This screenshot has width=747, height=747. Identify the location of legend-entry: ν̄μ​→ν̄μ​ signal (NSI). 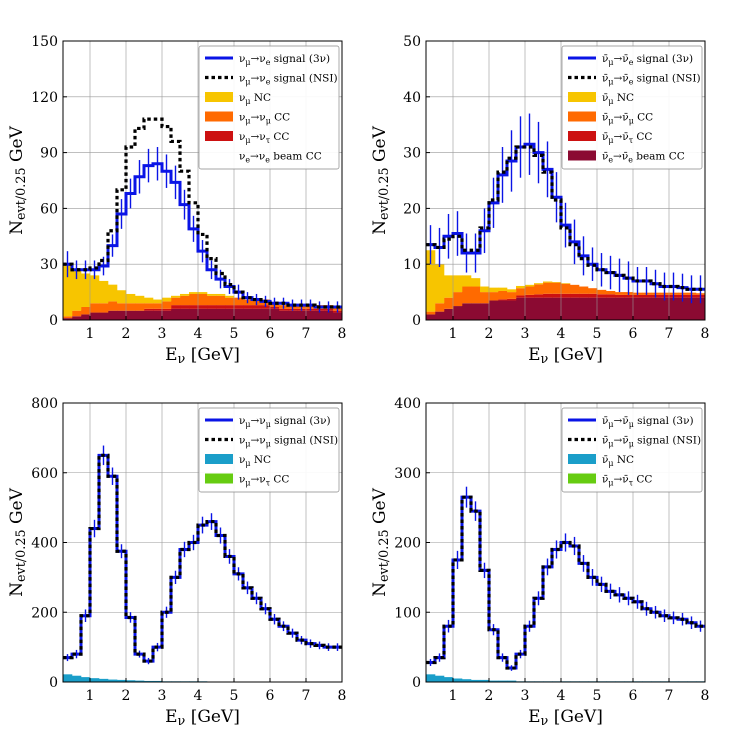
(651, 442).